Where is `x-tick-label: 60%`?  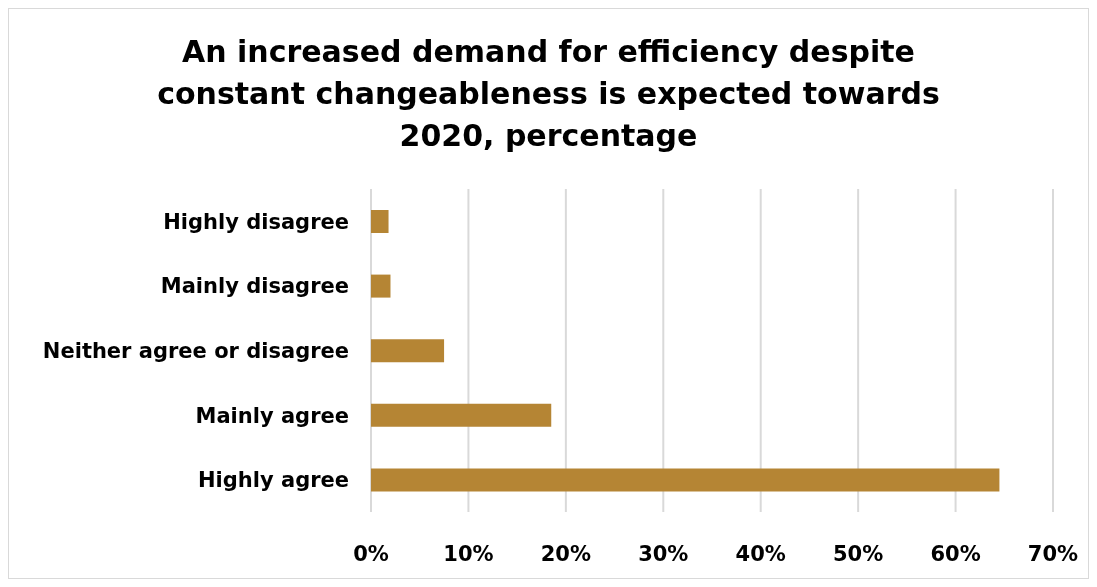
x-tick-label: 60% is located at coordinates (955, 553).